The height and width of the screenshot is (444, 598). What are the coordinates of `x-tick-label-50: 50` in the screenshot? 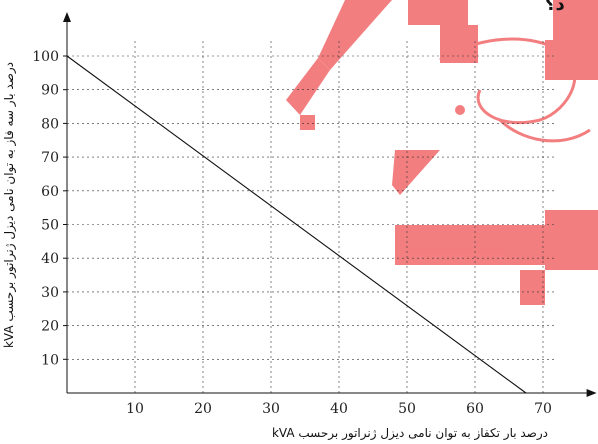 It's located at (407, 409).